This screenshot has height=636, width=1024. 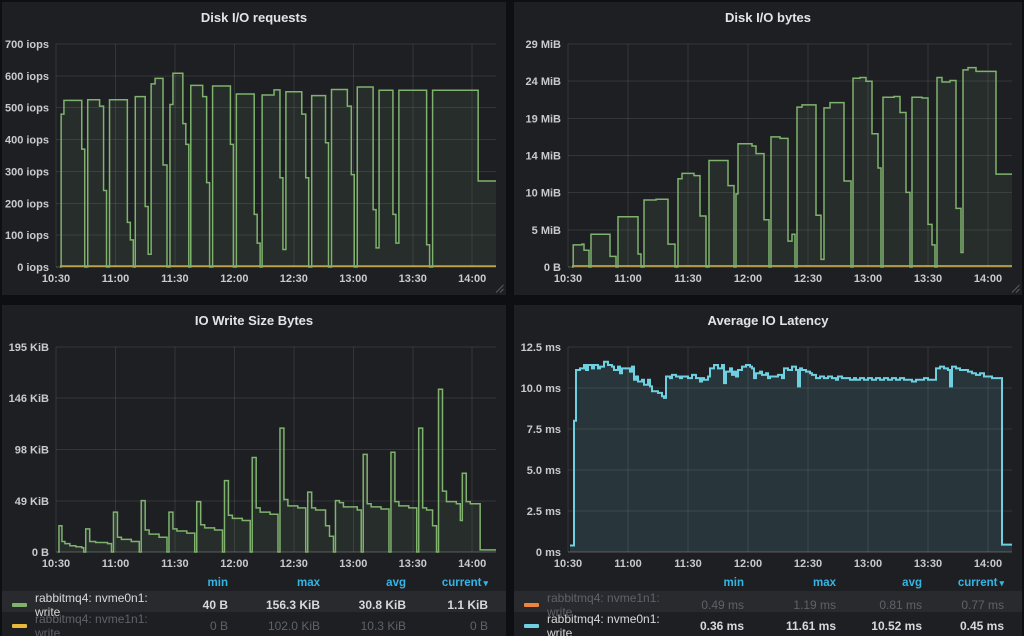 I want to click on legend-stat-avg: 10.3 KiB, so click(x=383, y=626).